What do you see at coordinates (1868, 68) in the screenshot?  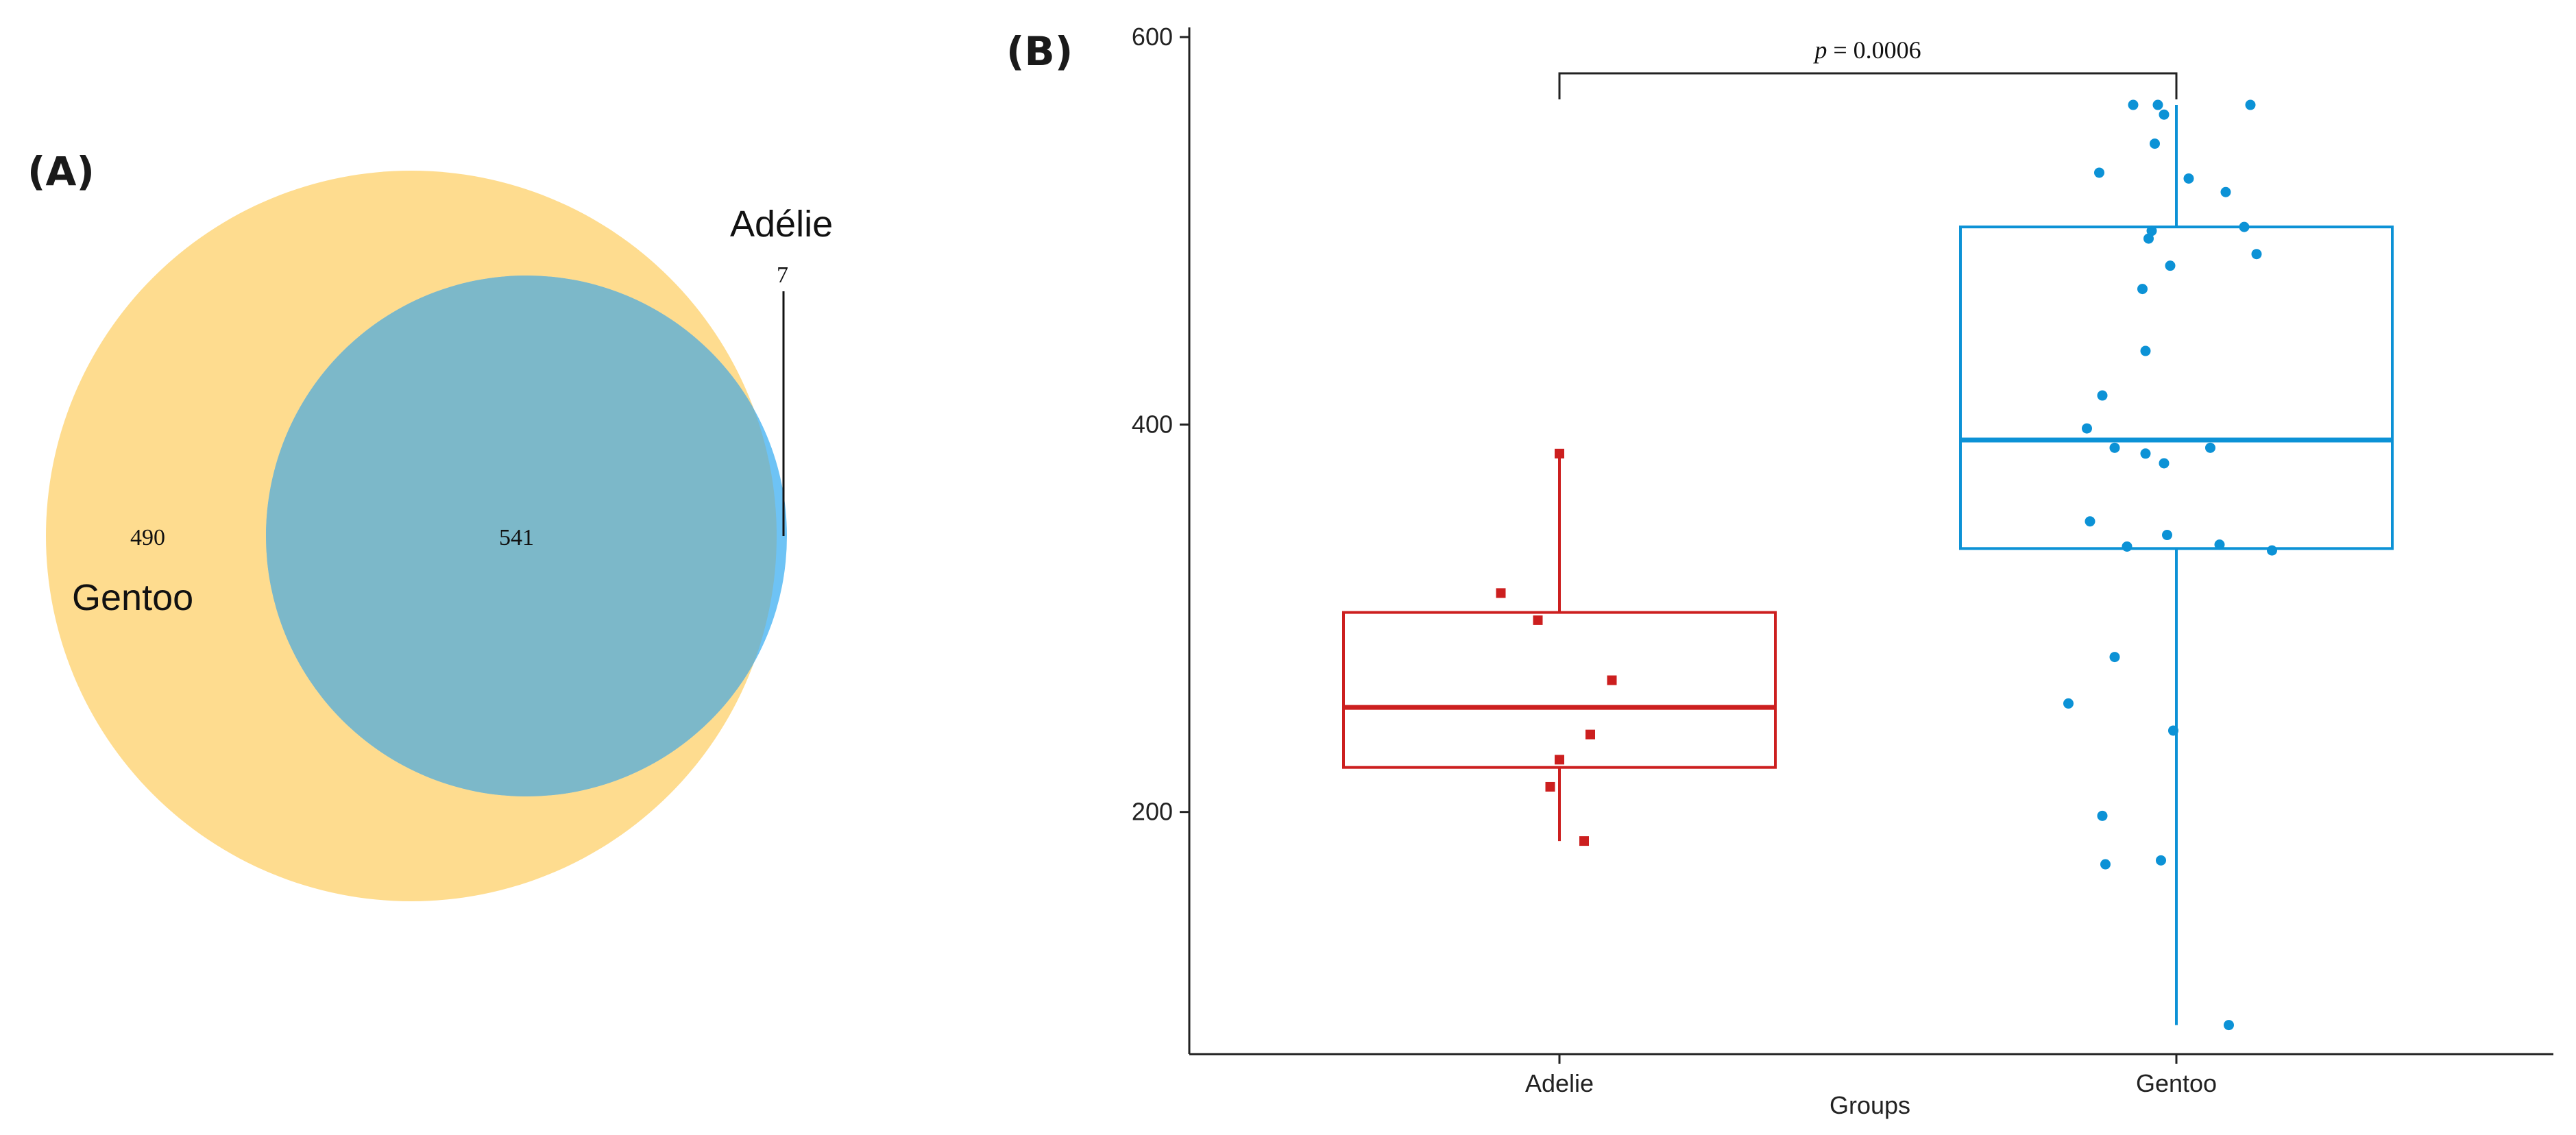 I see `significance-annotation: p = 0.0006` at bounding box center [1868, 68].